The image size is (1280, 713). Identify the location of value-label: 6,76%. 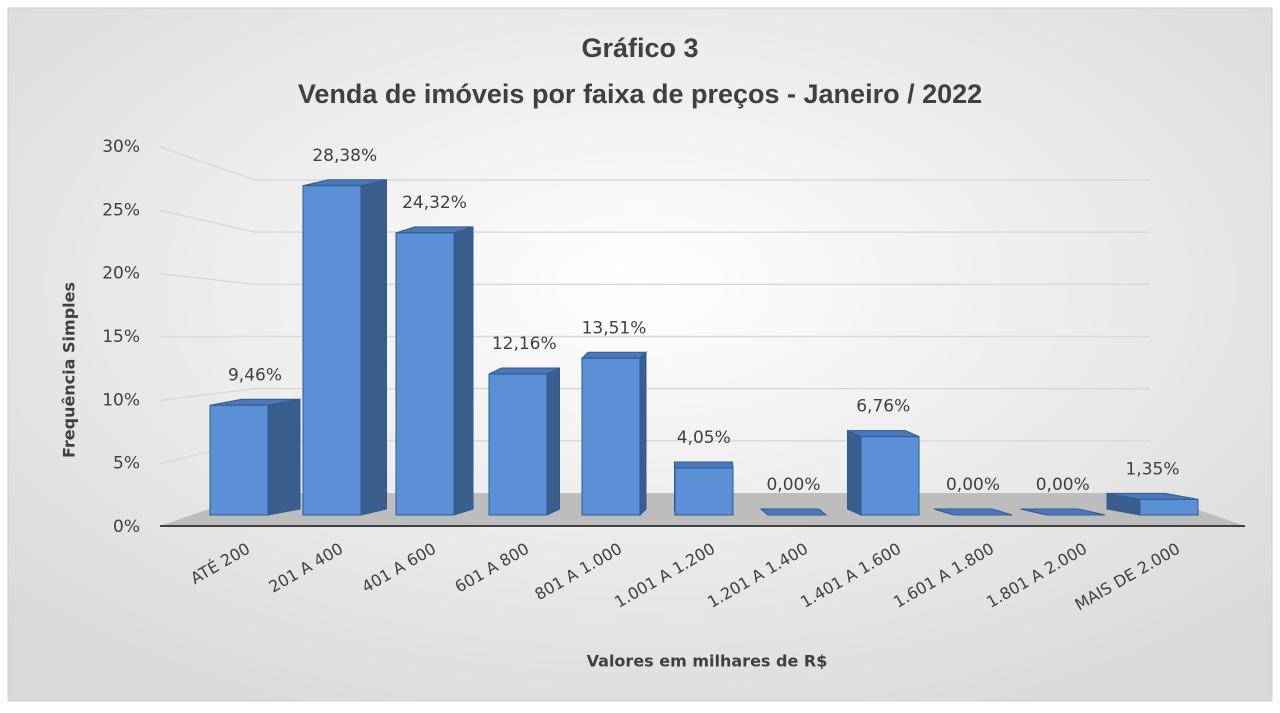
(883, 407).